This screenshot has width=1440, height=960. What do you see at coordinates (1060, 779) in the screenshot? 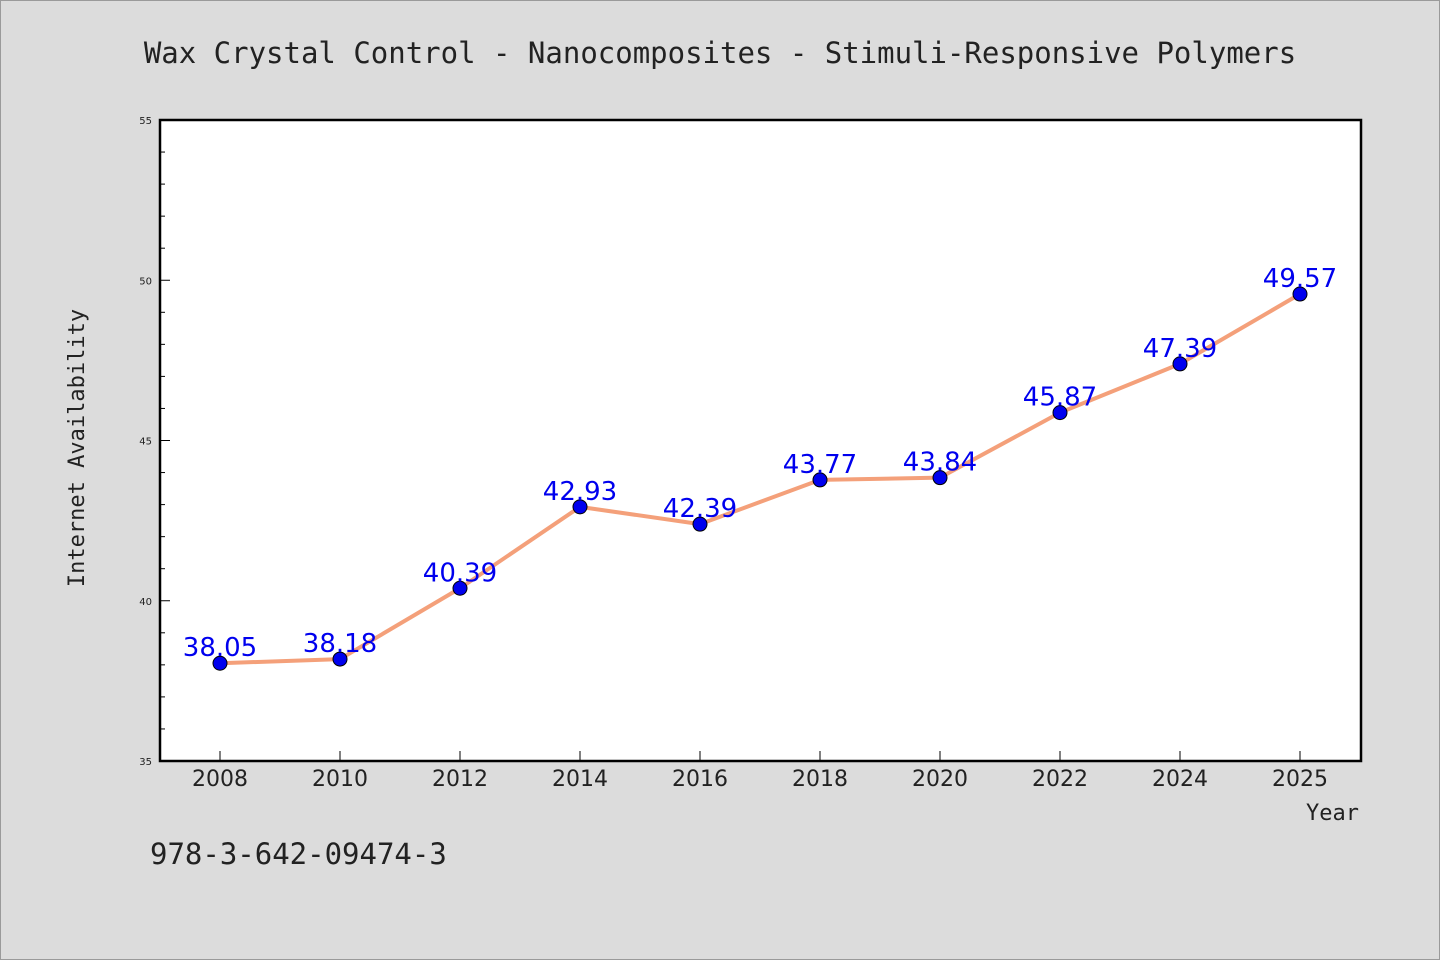
I see `x-tick-label: 2022` at bounding box center [1060, 779].